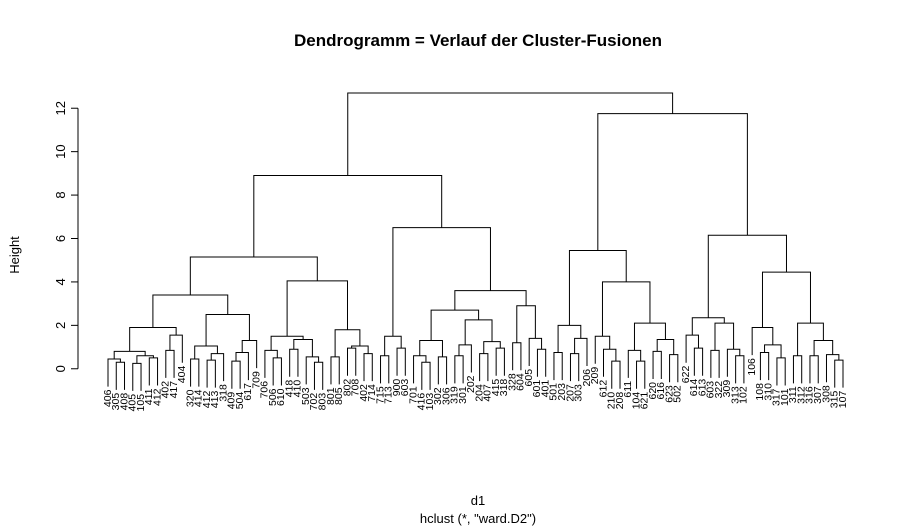 Image resolution: width=915 pixels, height=532 pixels. What do you see at coordinates (645, 401) in the screenshot?
I see `leaf-label: 621` at bounding box center [645, 401].